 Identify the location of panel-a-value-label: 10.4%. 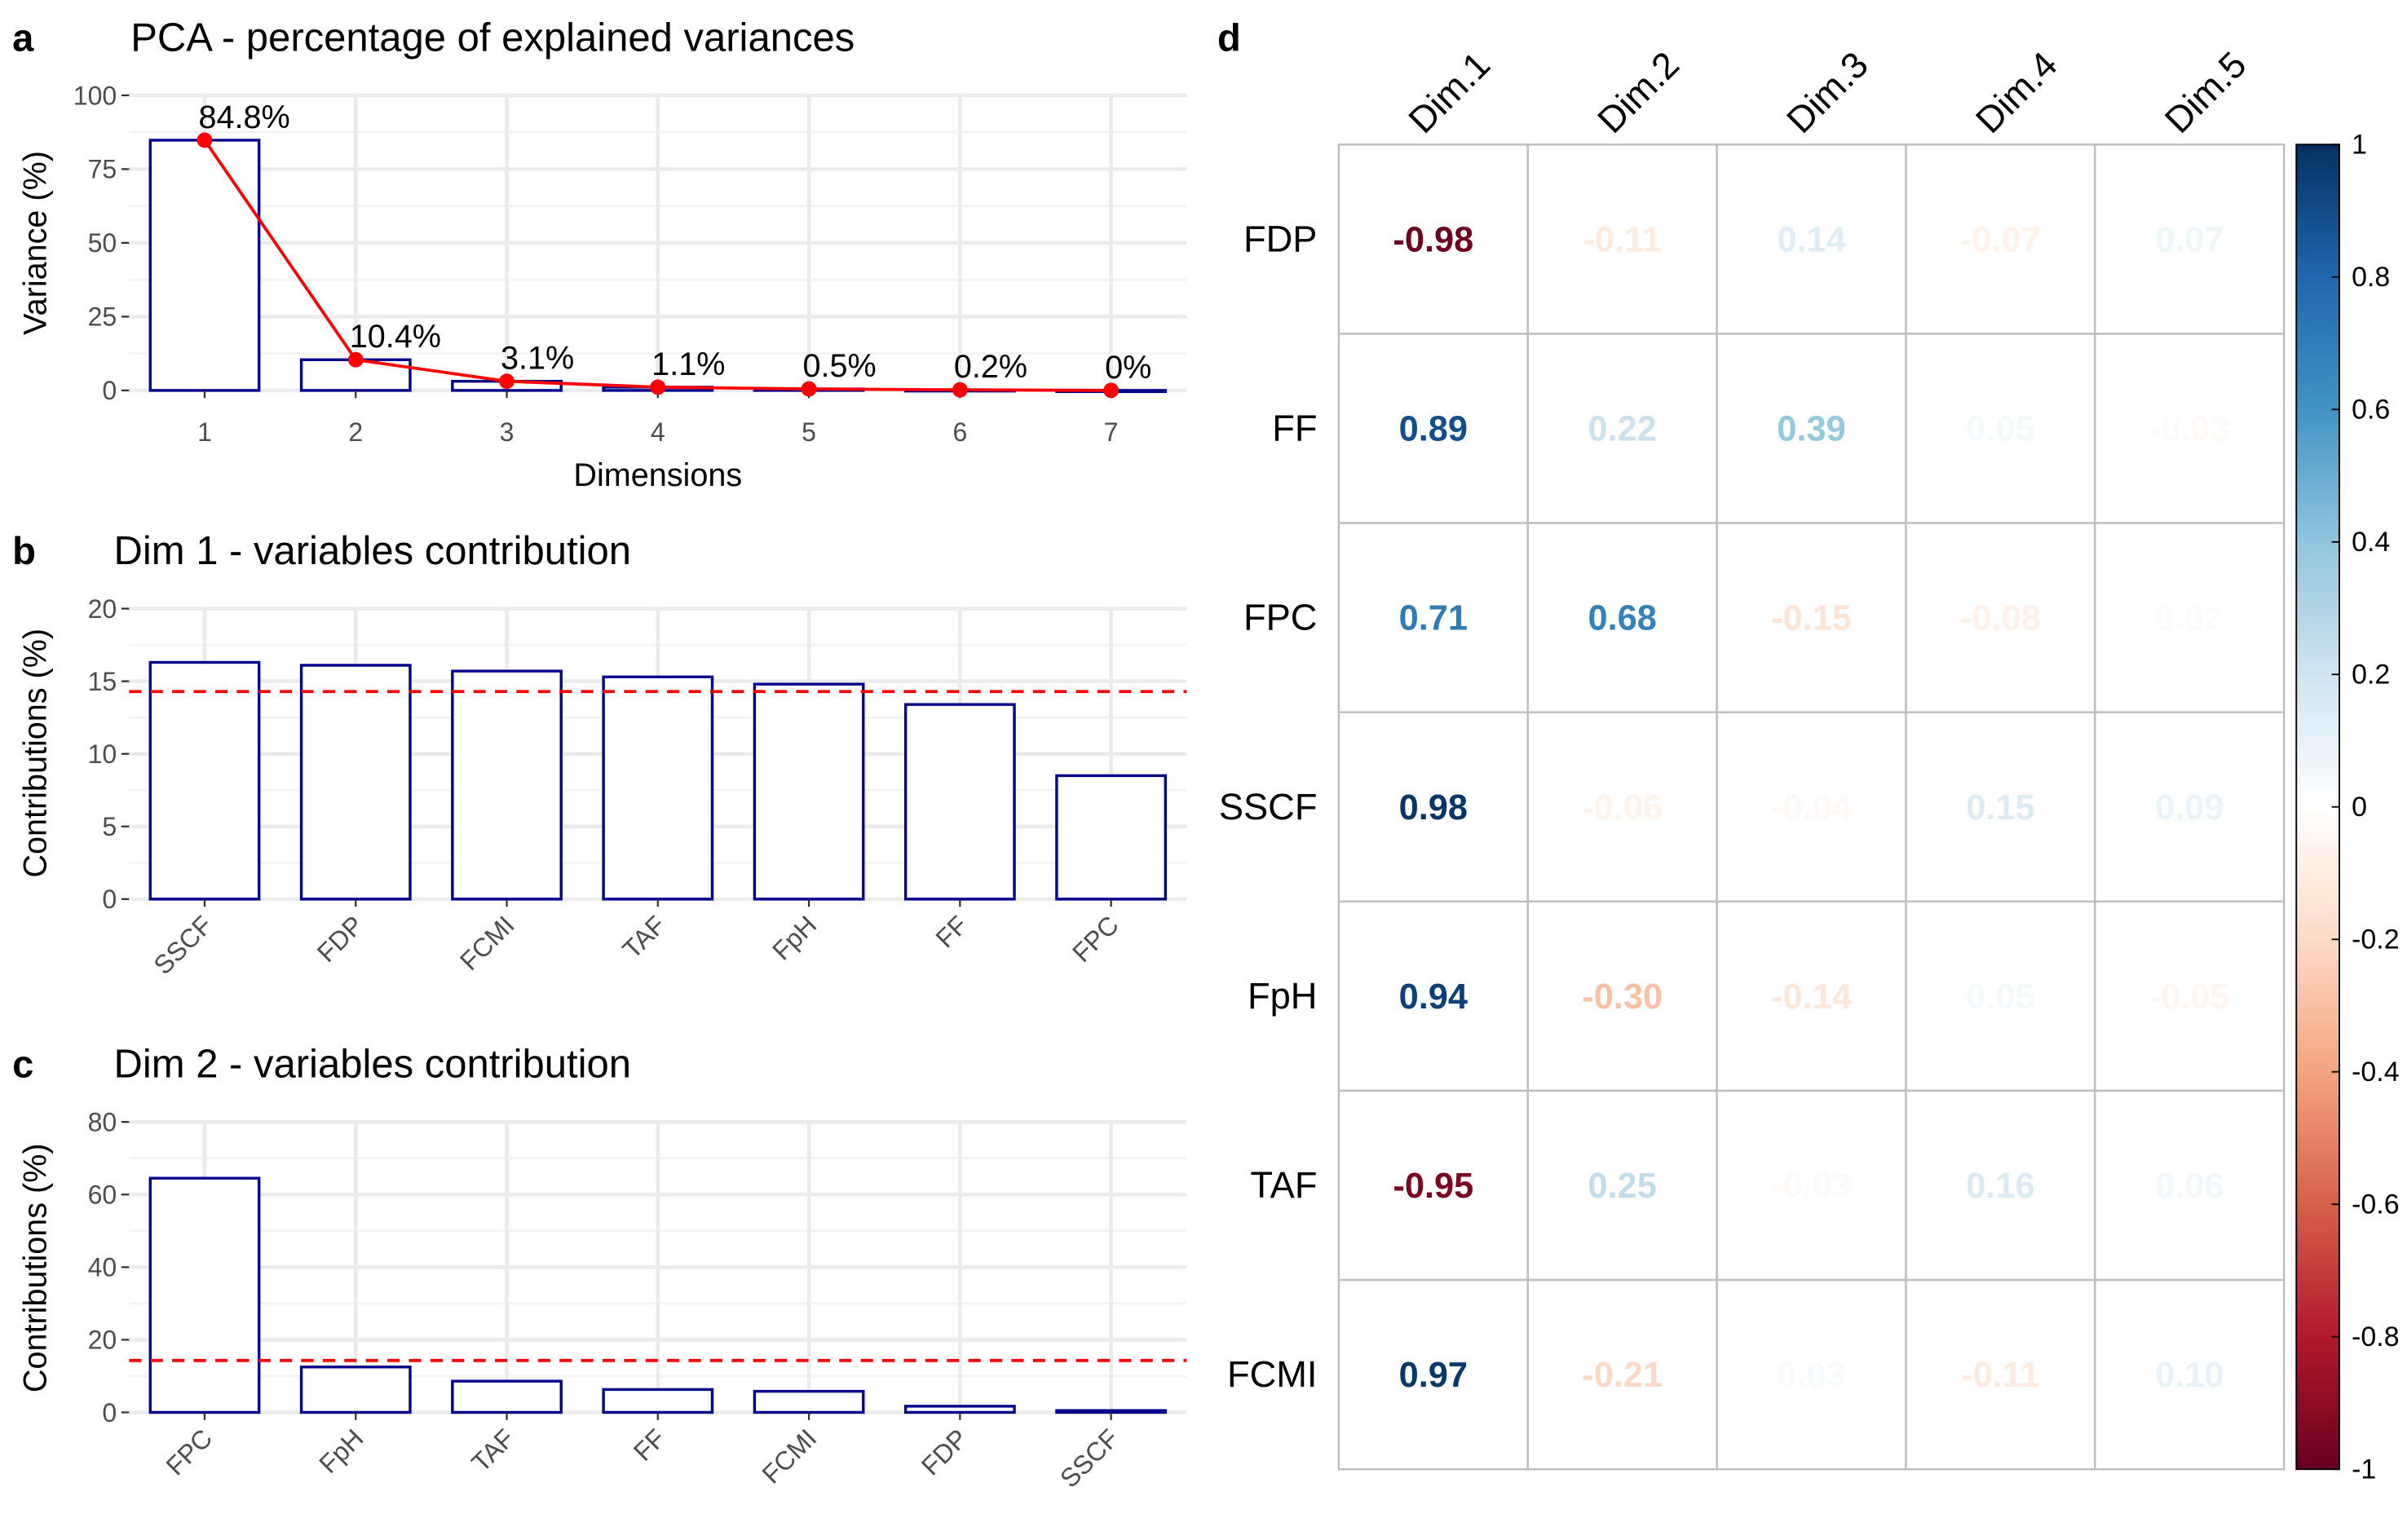
(395, 337).